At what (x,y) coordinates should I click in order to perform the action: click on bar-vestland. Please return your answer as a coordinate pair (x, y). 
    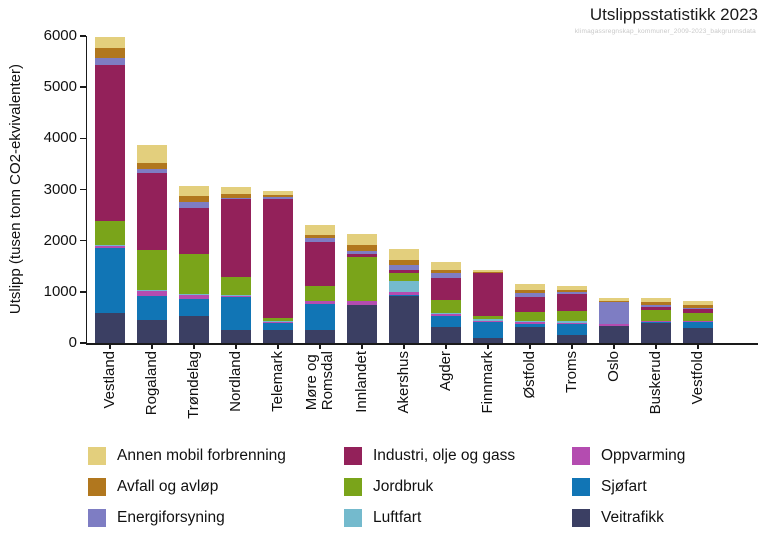
    Looking at the image, I should click on (110, 190).